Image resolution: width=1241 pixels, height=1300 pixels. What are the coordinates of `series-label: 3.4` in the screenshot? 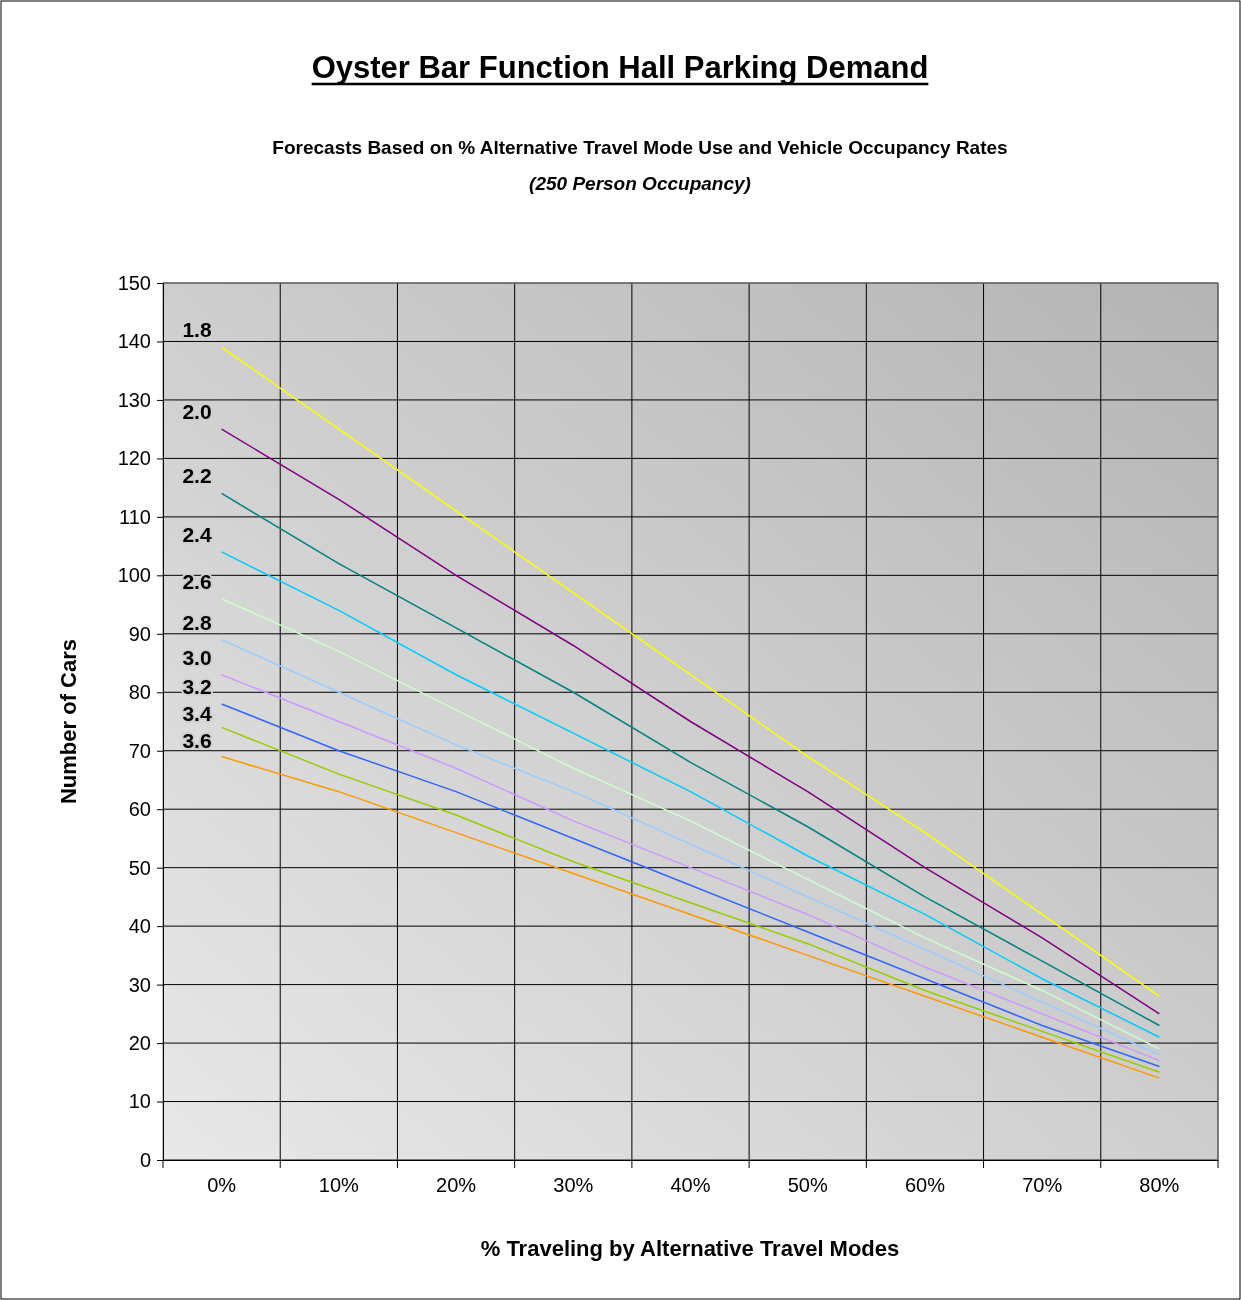 It's located at (197, 713).